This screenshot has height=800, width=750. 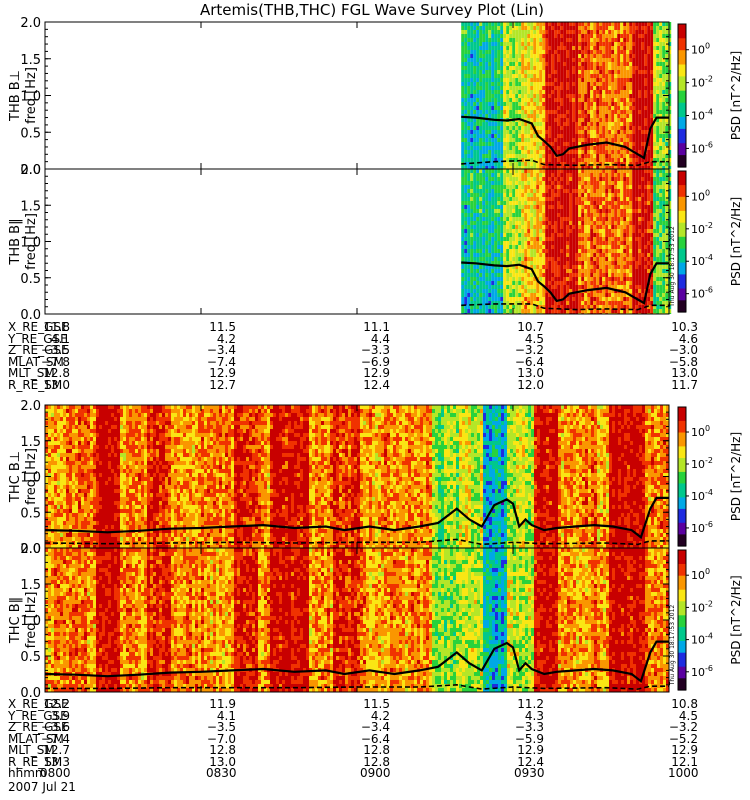 What do you see at coordinates (35, 762) in the screenshot?
I see `ephemeris-row-label: R_RE_SM` at bounding box center [35, 762].